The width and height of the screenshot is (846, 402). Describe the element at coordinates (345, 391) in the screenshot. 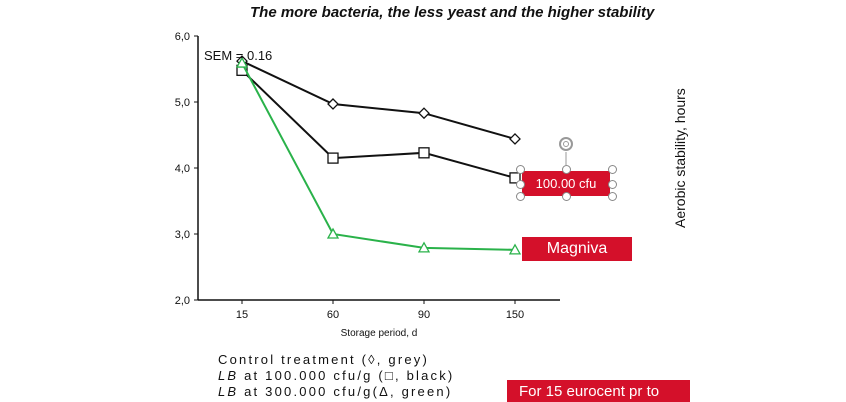

I see `legend-lb300-text: at 300.000 cfu/g(Δ, green)` at that location.